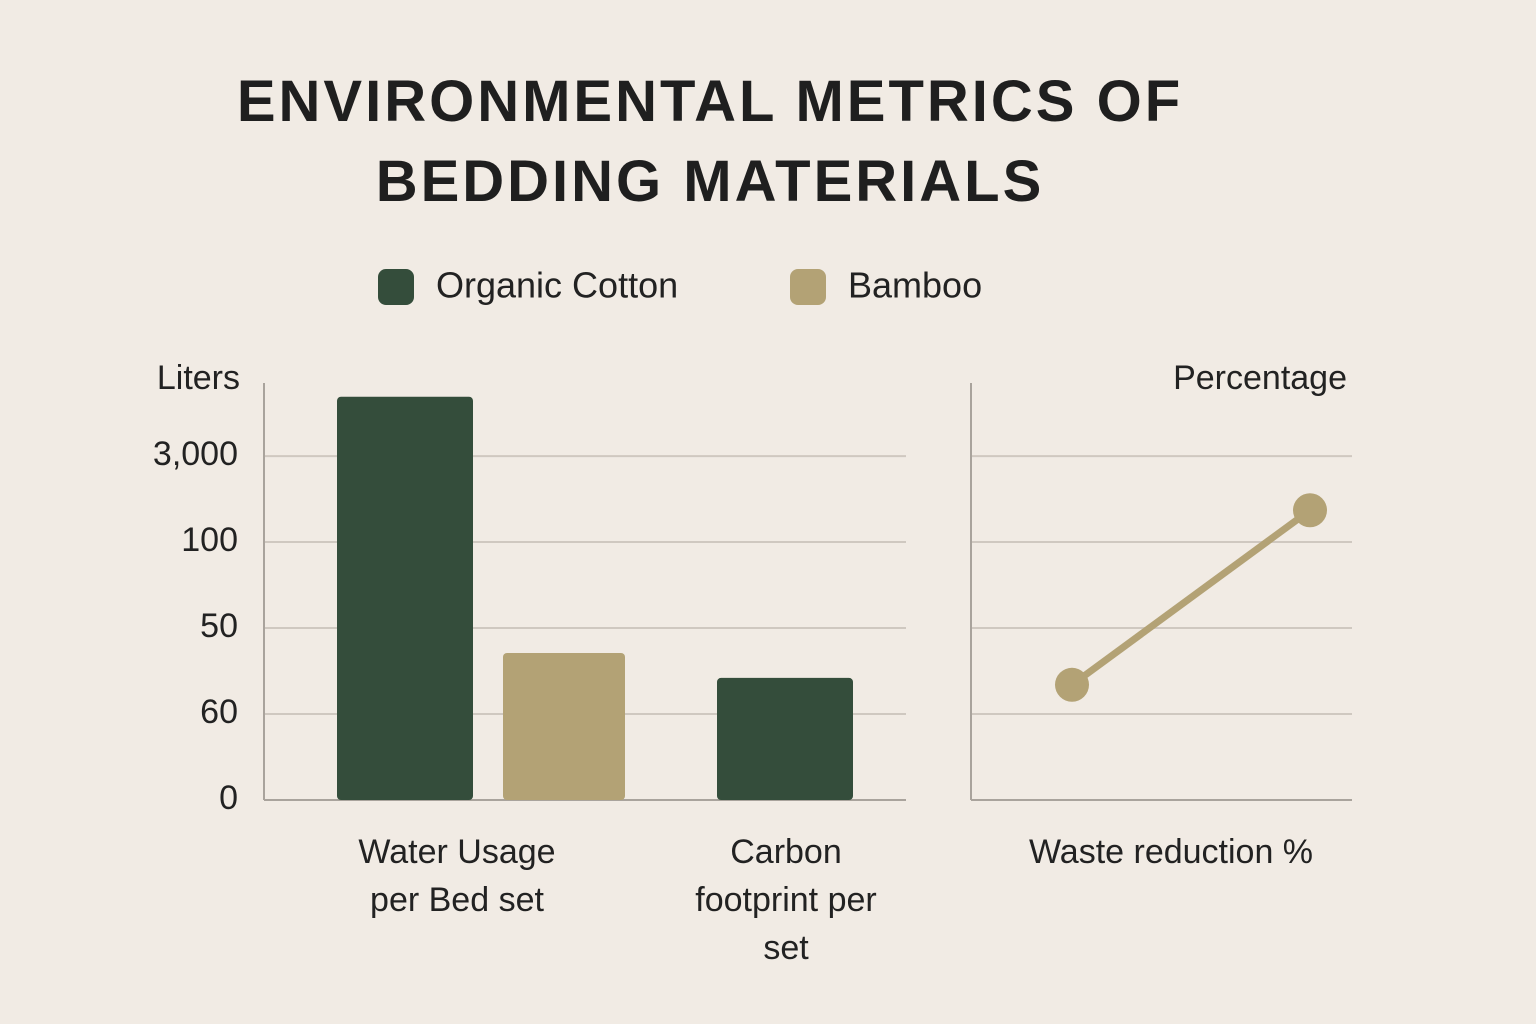 The height and width of the screenshot is (1024, 1536). What do you see at coordinates (228, 798) in the screenshot?
I see `y-tick-label: 0` at bounding box center [228, 798].